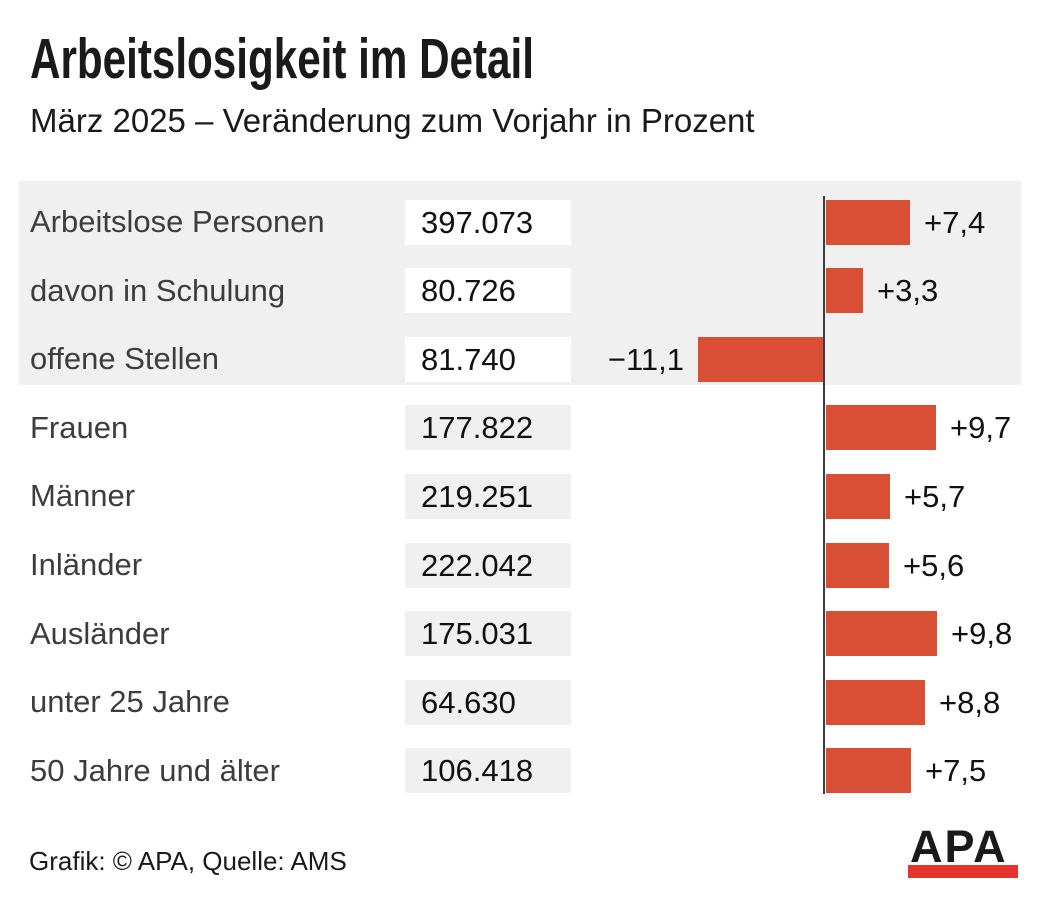  I want to click on chart-row: davon in Schulung 80.726 +3,3, so click(519, 290).